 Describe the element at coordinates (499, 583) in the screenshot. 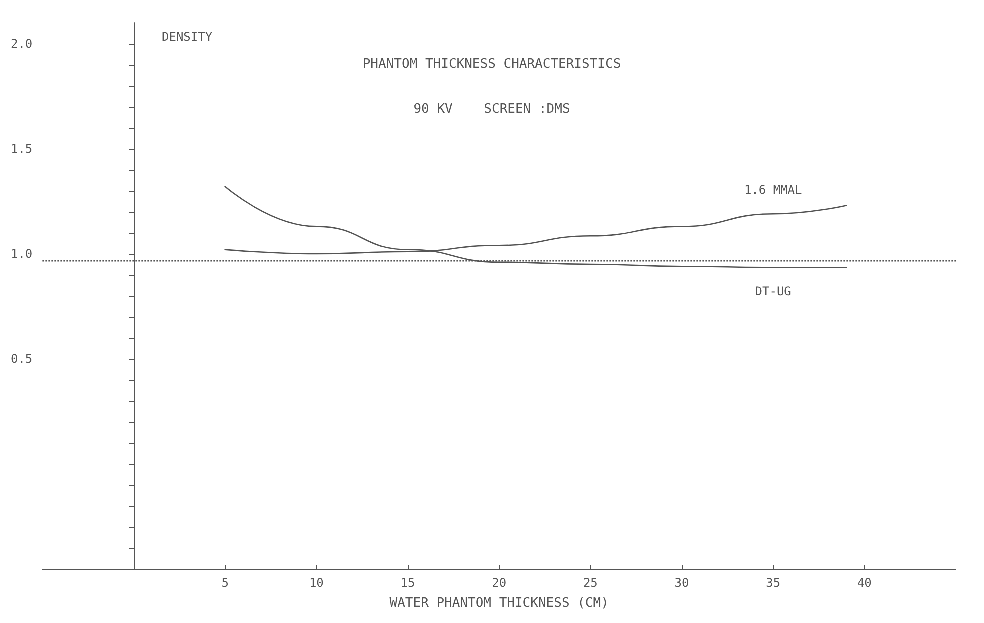

I see `x-tick-label: 20` at that location.